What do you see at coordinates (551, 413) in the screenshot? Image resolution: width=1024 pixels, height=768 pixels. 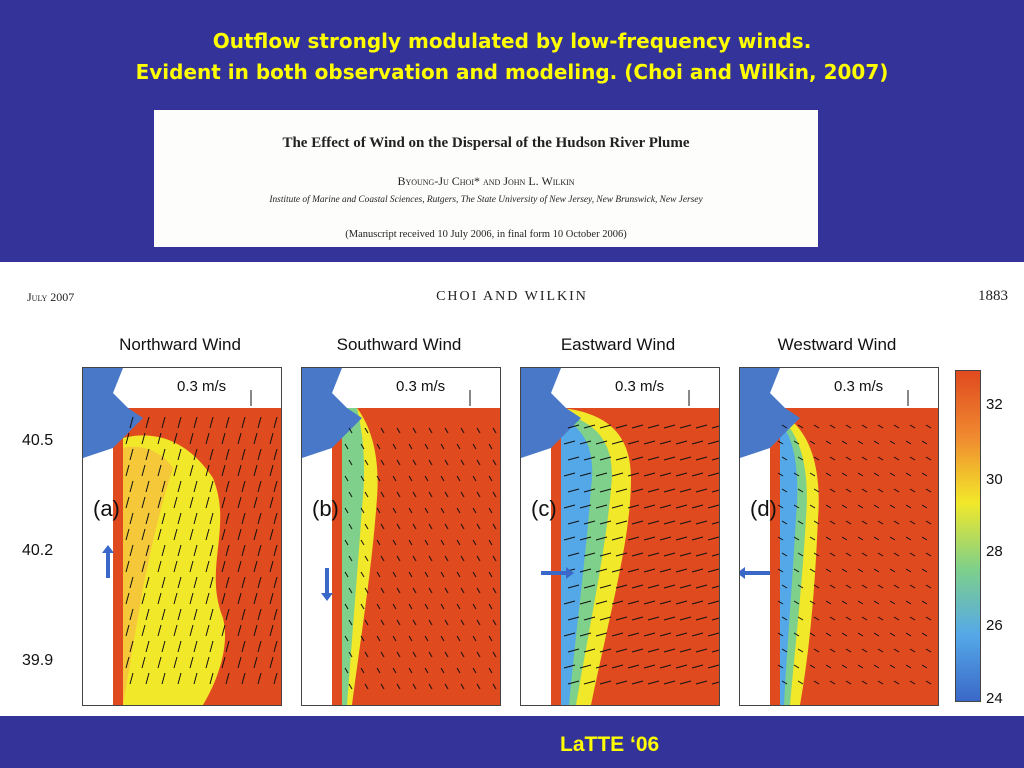 I see `land-estuary` at bounding box center [551, 413].